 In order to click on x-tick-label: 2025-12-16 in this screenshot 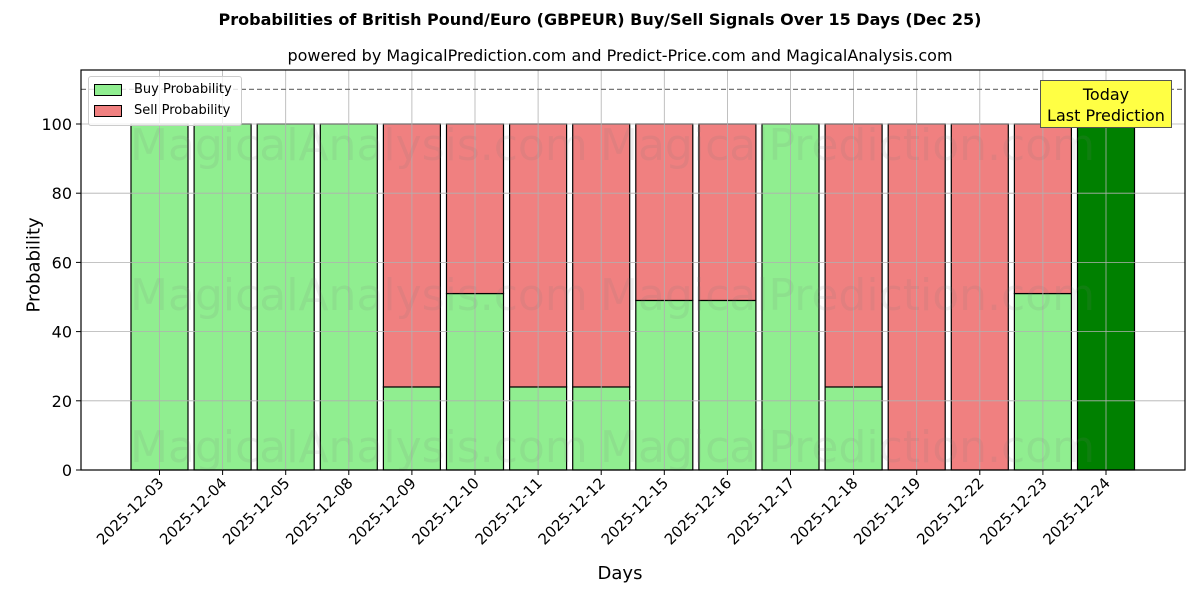, I will do `click(698, 511)`.